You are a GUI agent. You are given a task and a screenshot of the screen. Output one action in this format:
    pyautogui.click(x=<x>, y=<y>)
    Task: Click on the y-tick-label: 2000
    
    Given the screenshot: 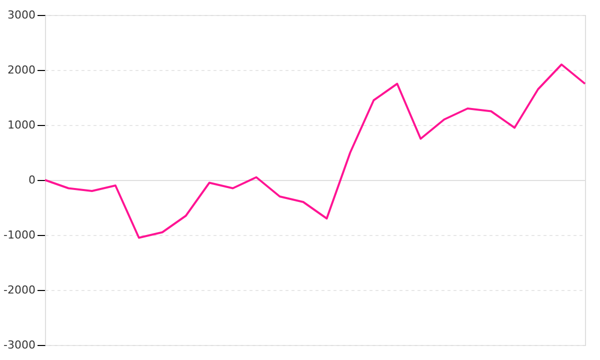 What is the action you would take?
    pyautogui.click(x=22, y=70)
    